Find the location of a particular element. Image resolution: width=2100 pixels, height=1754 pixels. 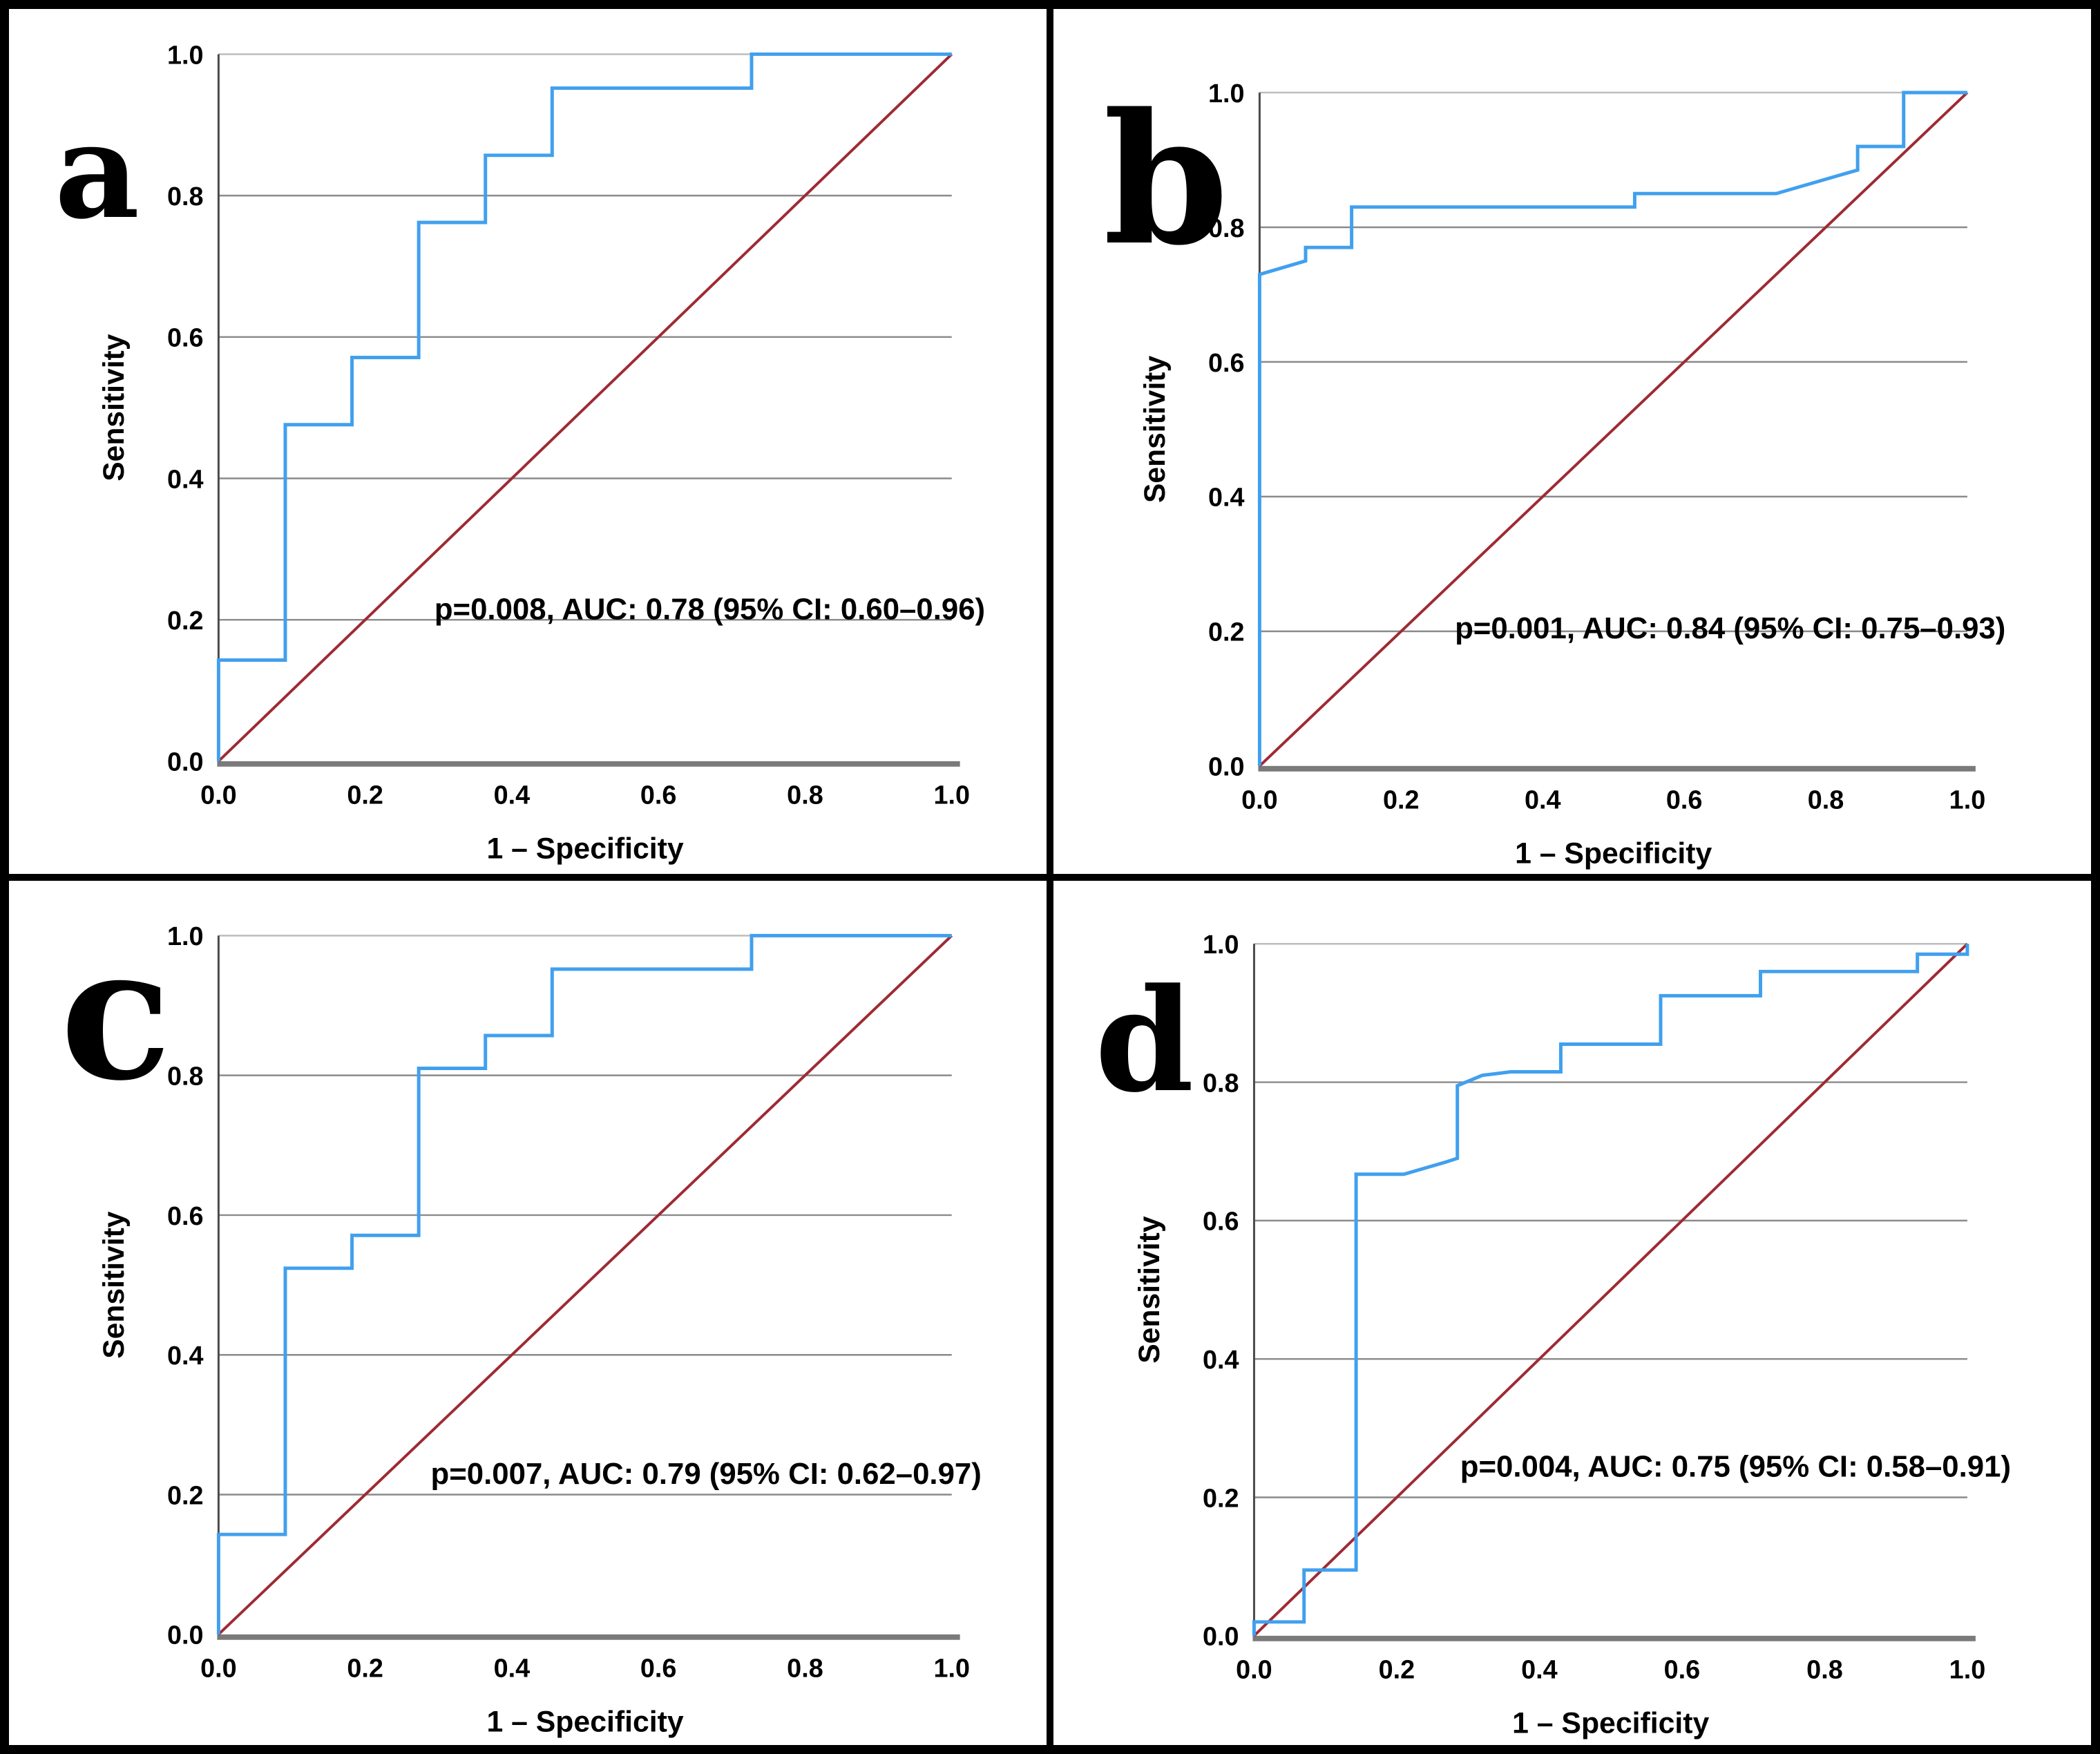

auc-annotation: p=0.008, AUC: 0.78 (95% CI: 0.60–0.96) is located at coordinates (710, 610).